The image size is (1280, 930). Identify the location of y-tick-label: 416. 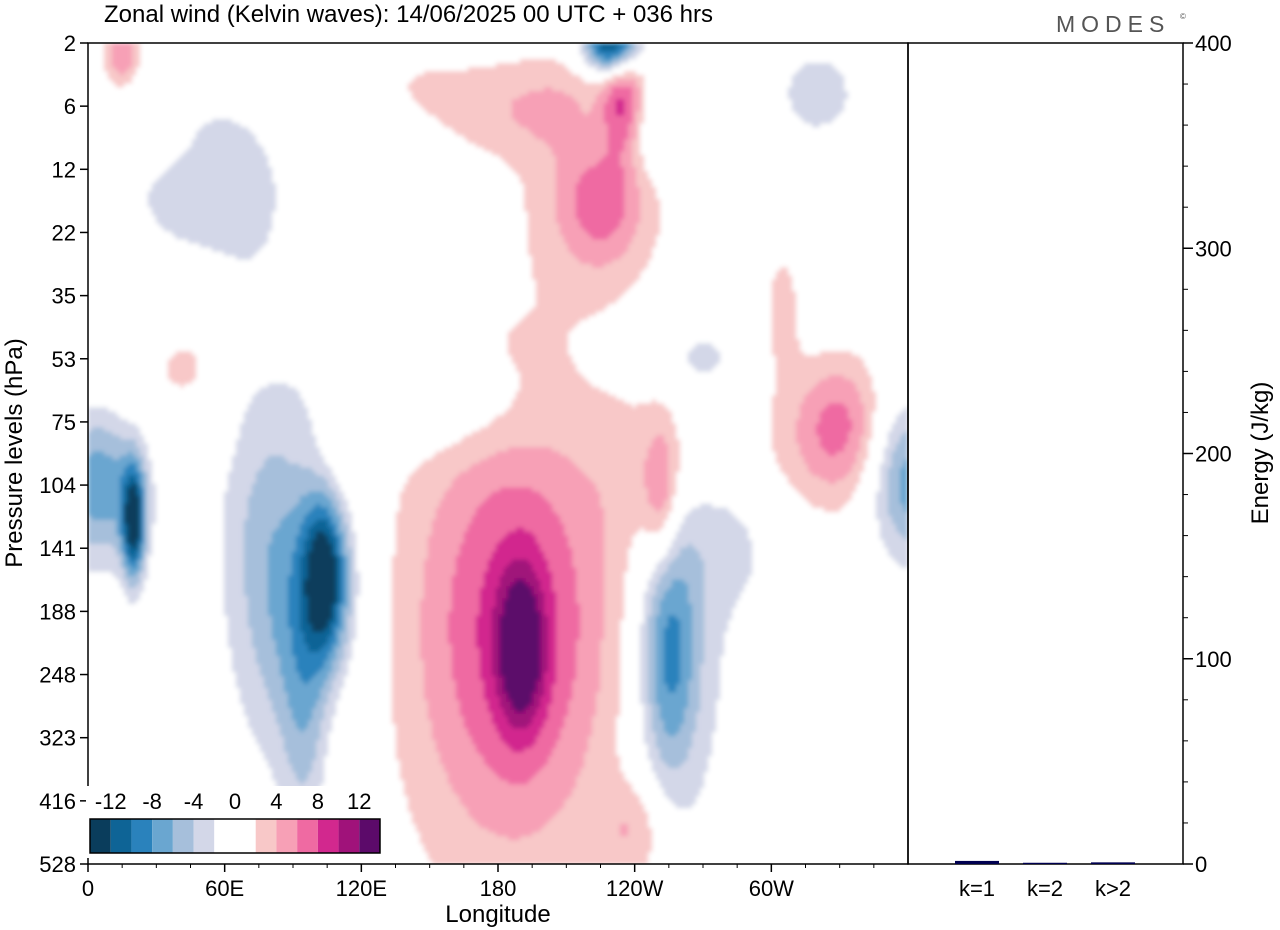
(57, 801).